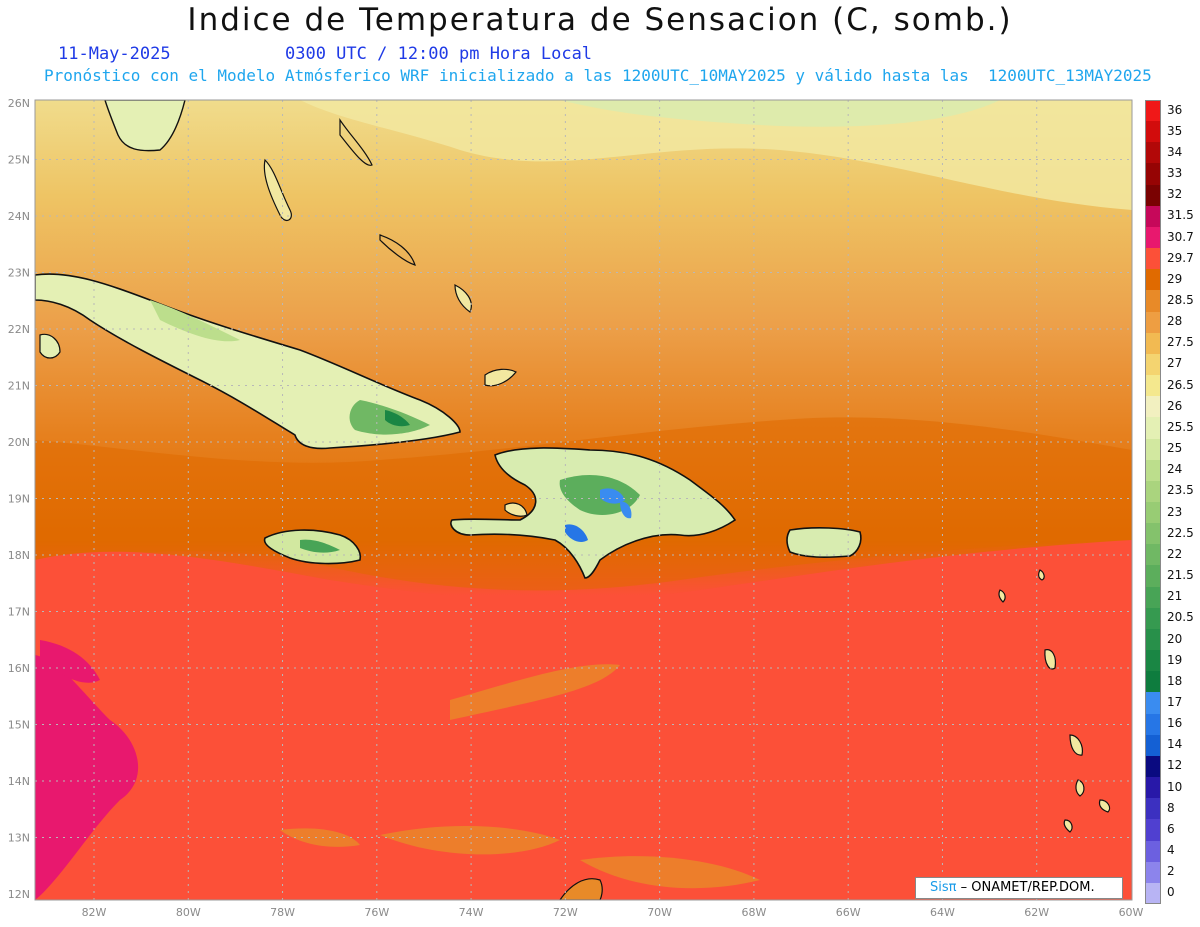 This screenshot has height=927, width=1200. Describe the element at coordinates (19, 555) in the screenshot. I see `lat-tick-label: 18N` at that location.